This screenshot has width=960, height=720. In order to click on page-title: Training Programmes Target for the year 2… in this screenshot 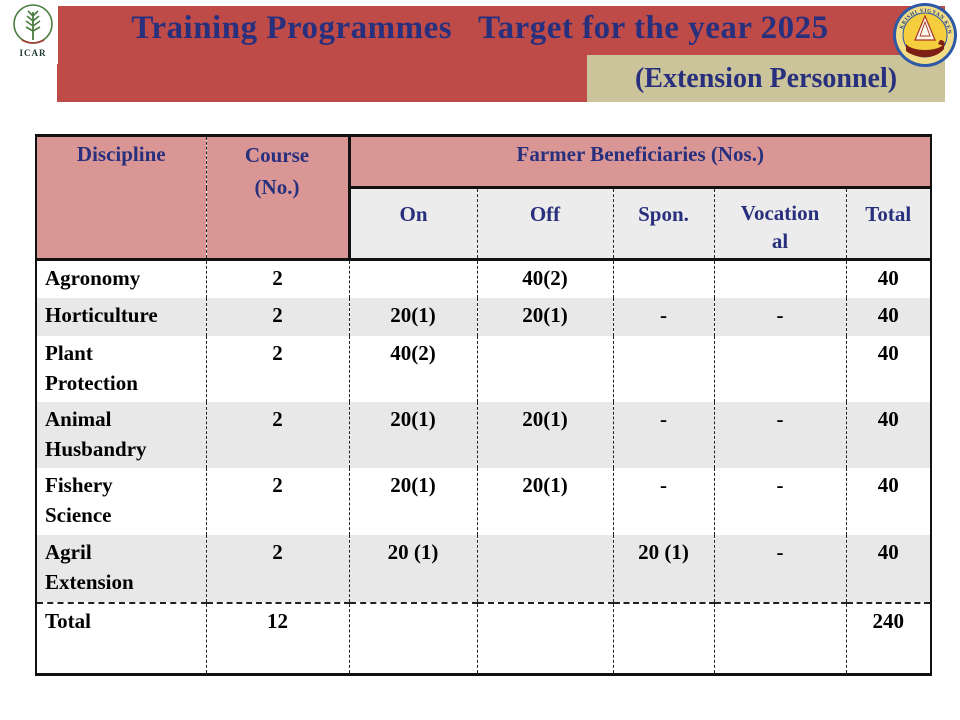, I will do `click(480, 28)`.